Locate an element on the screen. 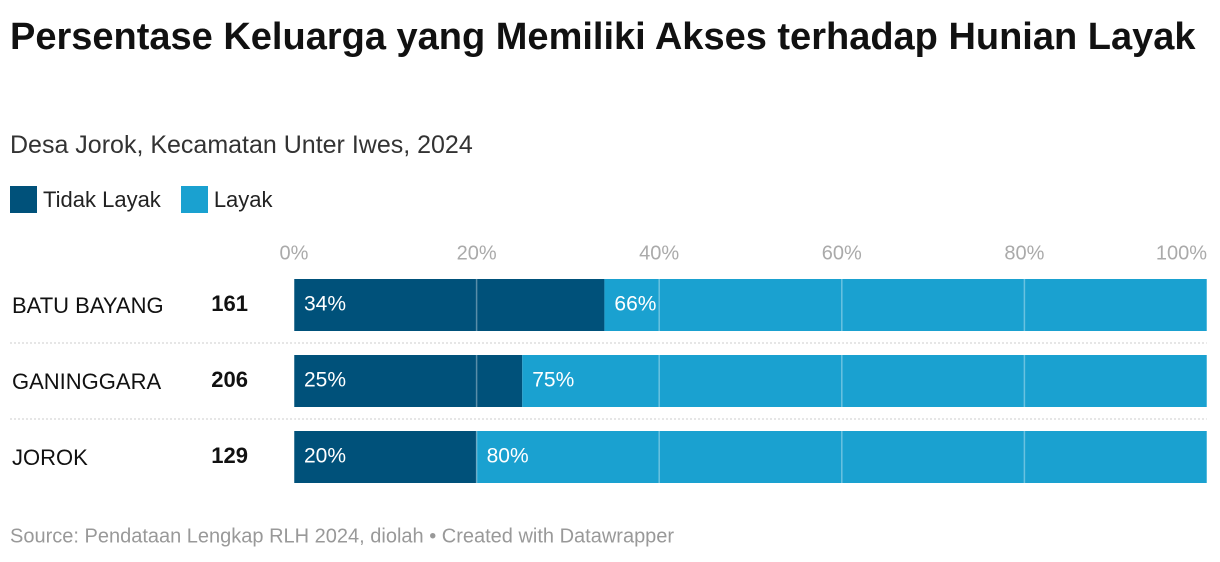  chart-subtitle: Desa Jorok, Kecamatan Unter Iwes, 2024 is located at coordinates (241, 145).